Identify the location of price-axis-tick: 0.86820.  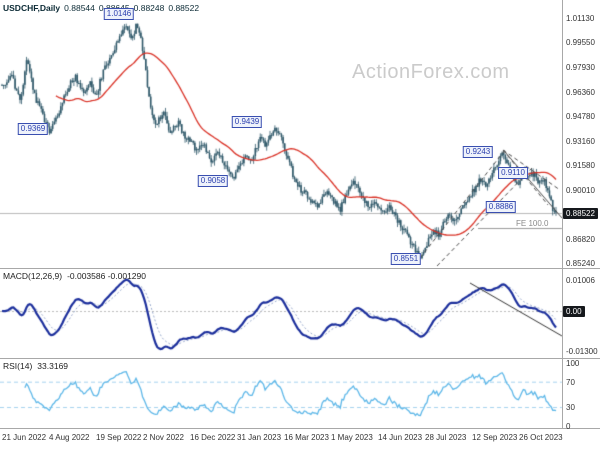
(580, 239).